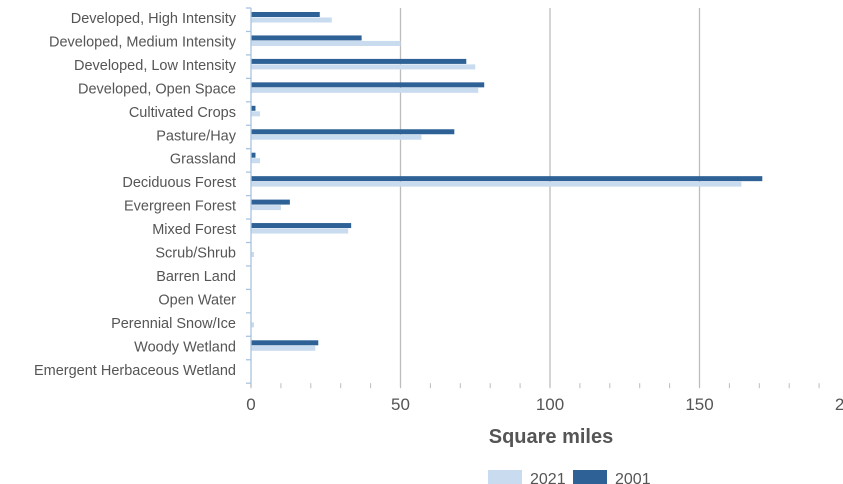 The width and height of the screenshot is (843, 484). I want to click on x-axis-title: Square miles, so click(551, 437).